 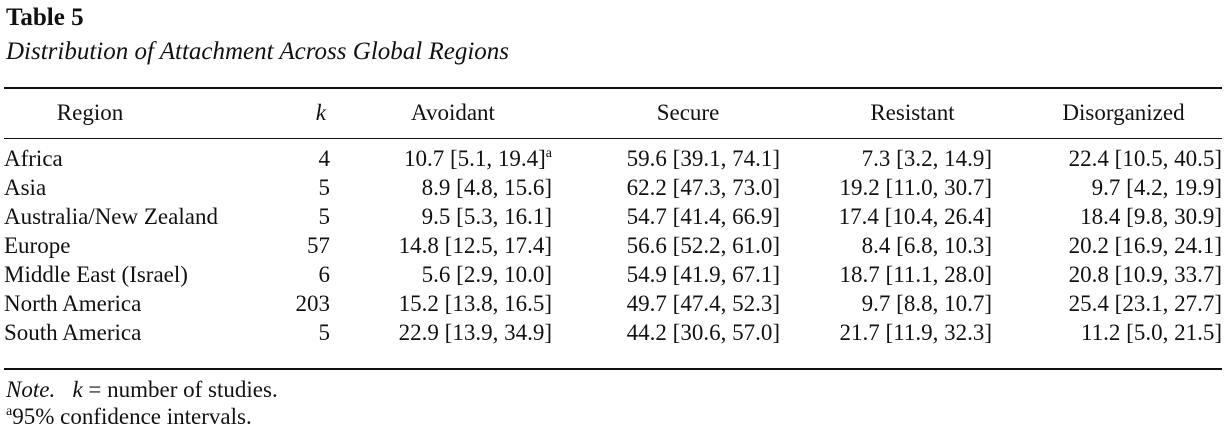 I want to click on cell-resistant: 9.7 [8.8, 10.7], so click(x=912, y=303).